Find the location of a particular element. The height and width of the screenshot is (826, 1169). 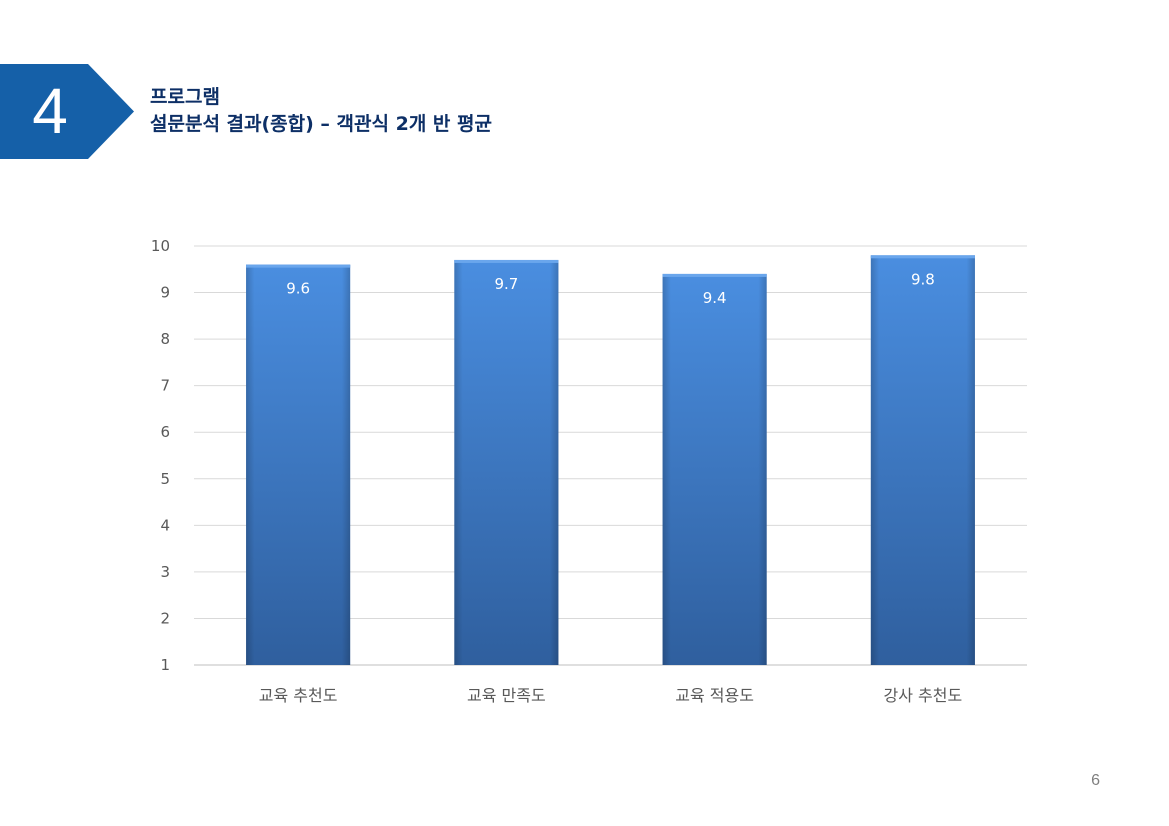

data-label: 9.4 is located at coordinates (715, 298).